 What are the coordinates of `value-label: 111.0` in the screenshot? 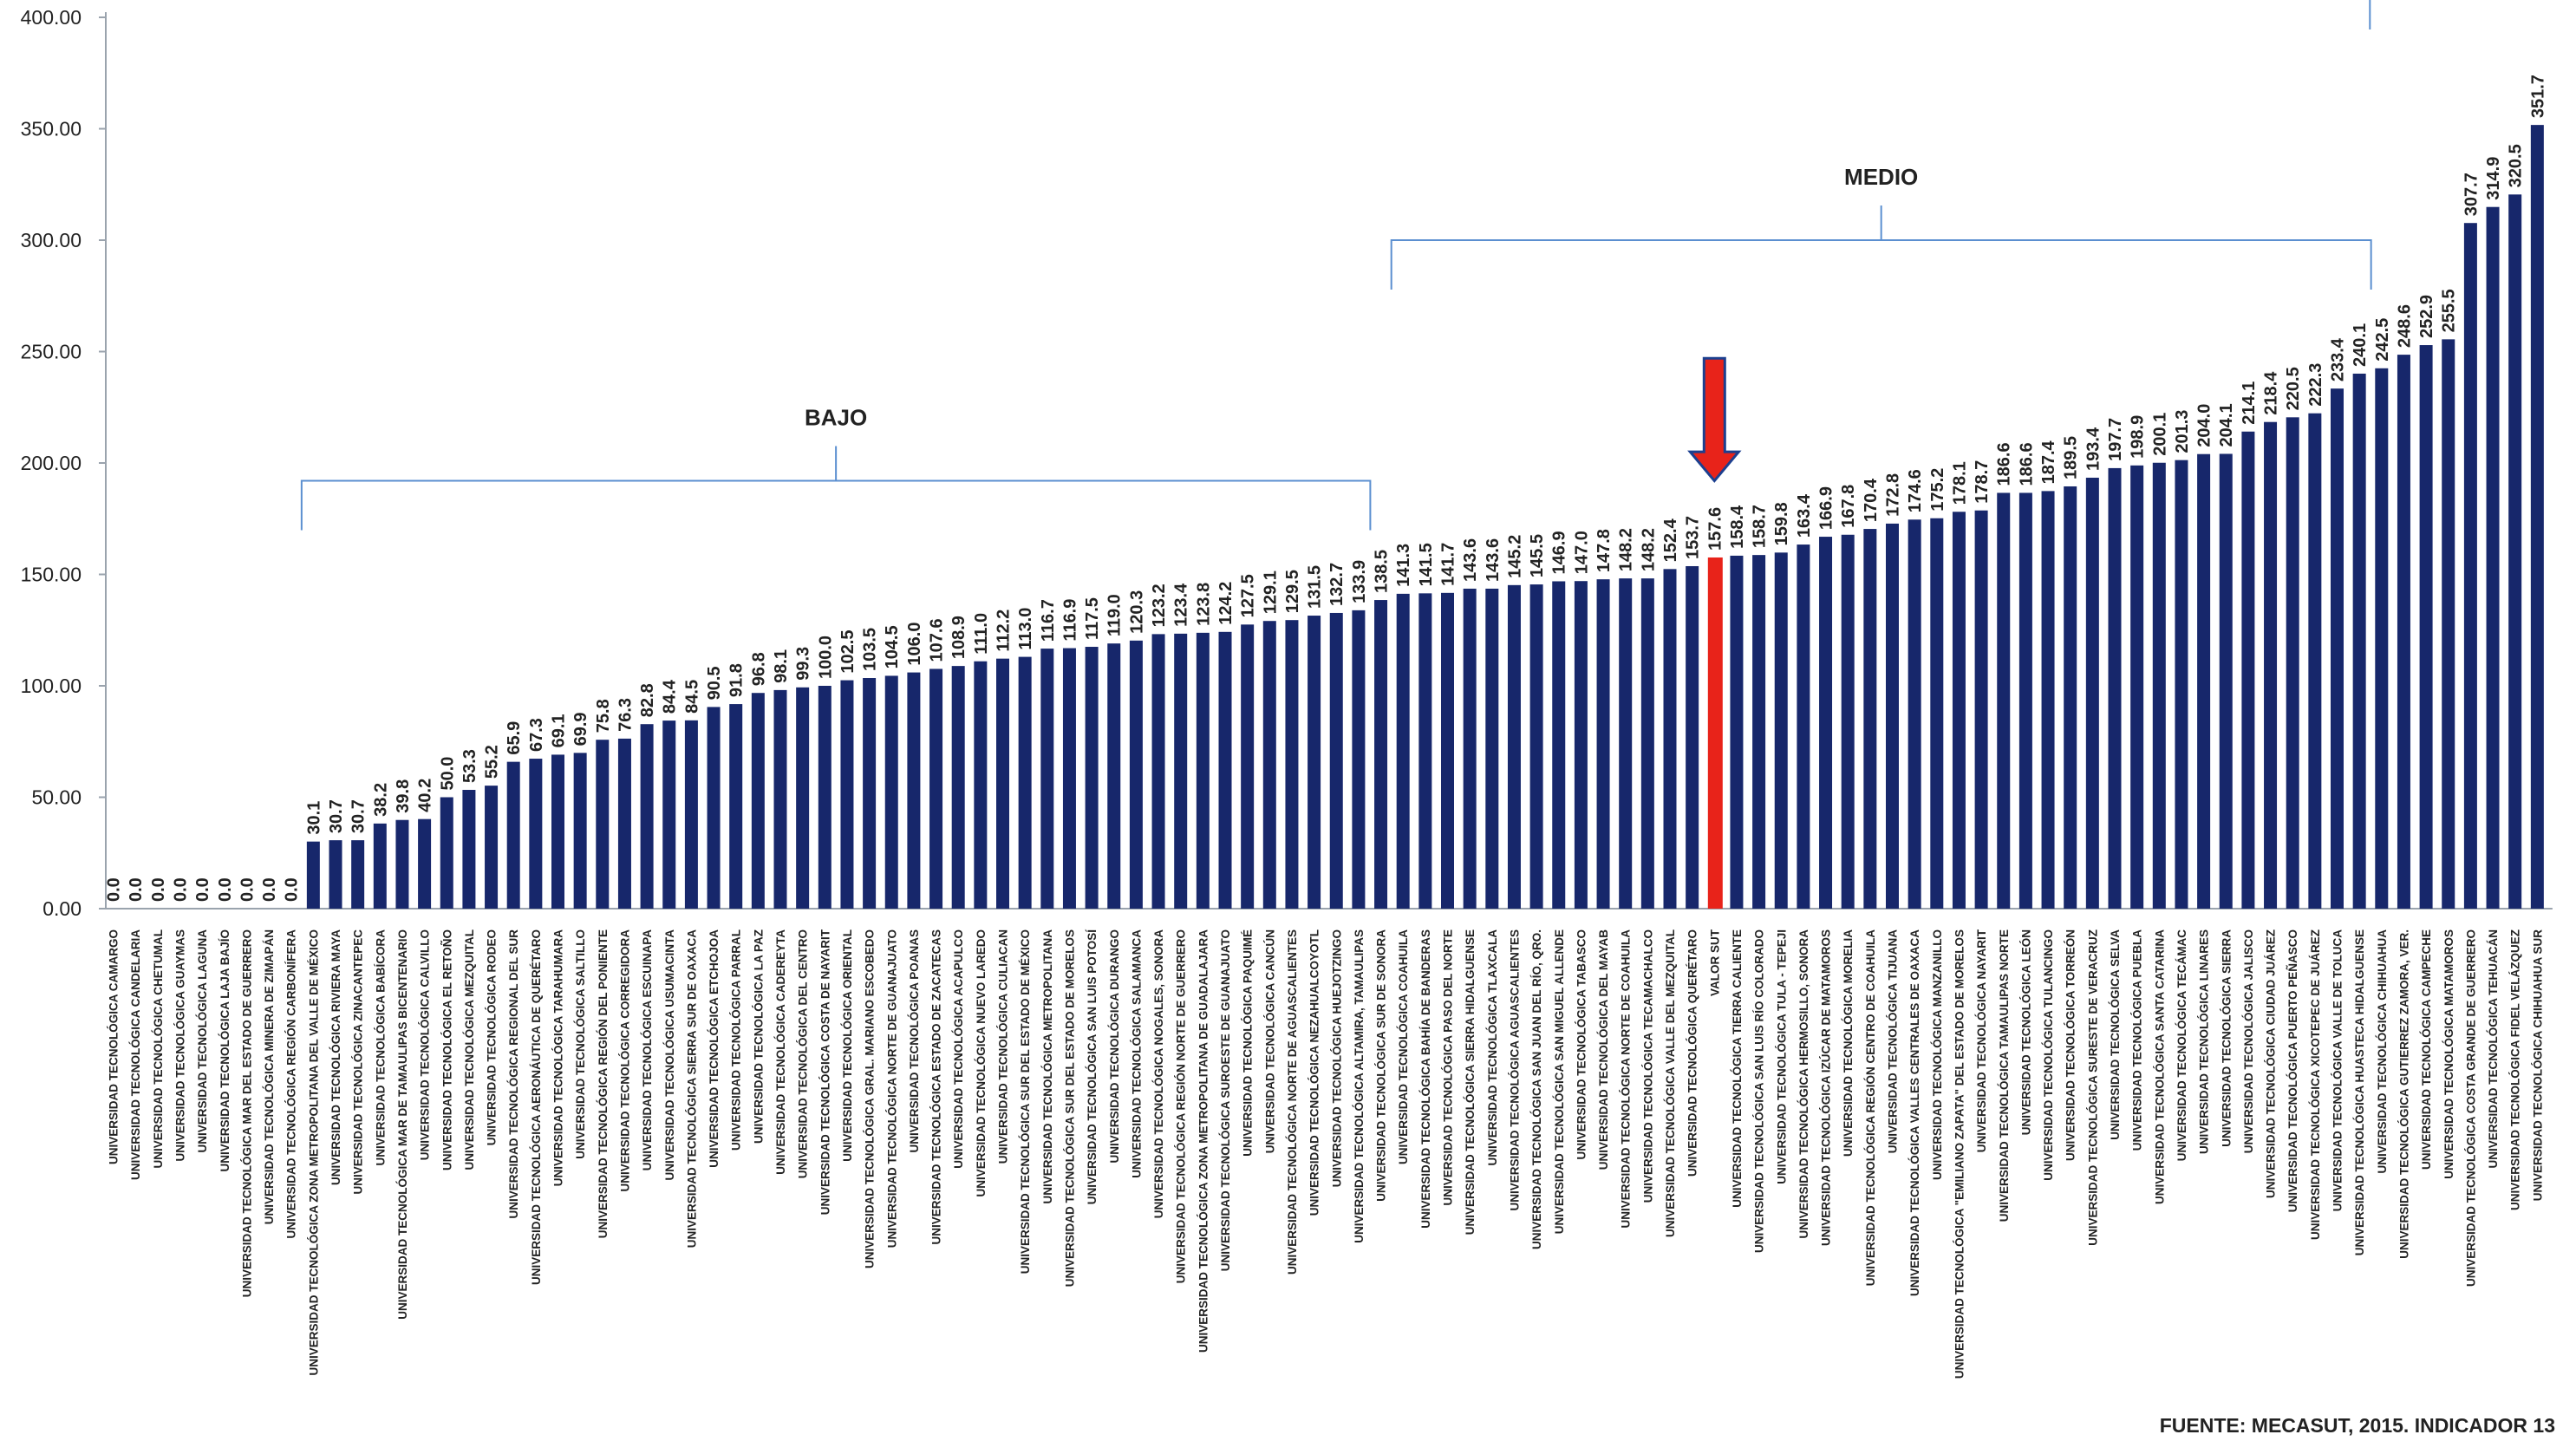 It's located at (981, 634).